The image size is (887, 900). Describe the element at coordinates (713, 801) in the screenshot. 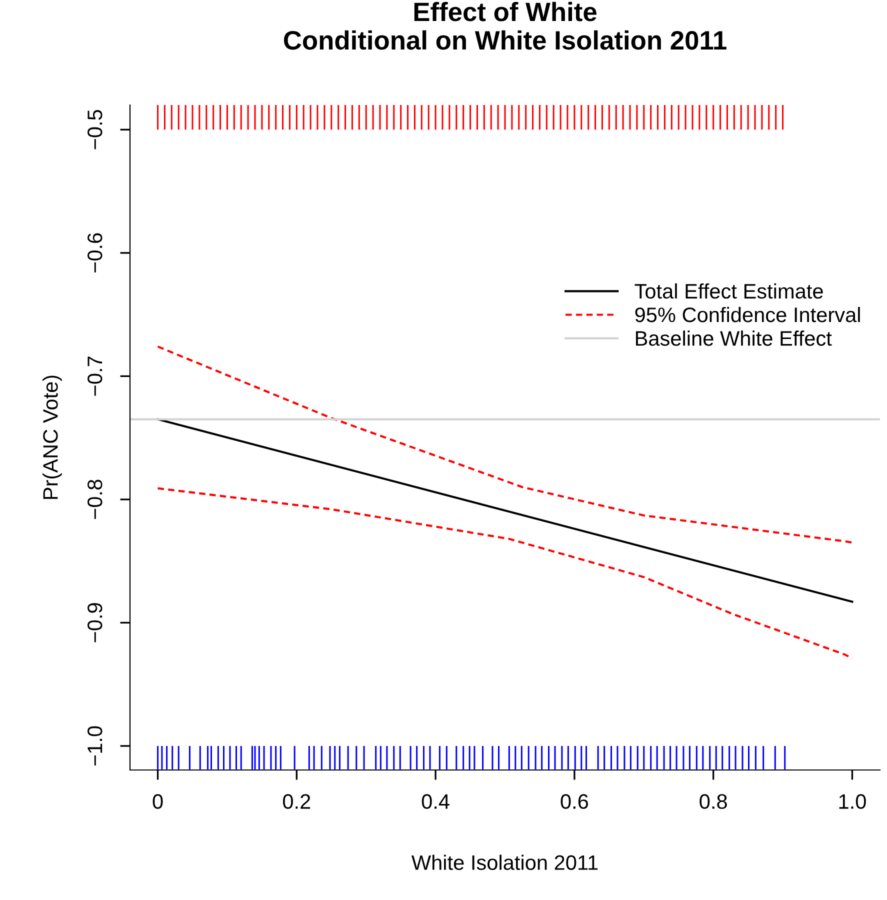

I see `x-tick-label: 0.8` at that location.